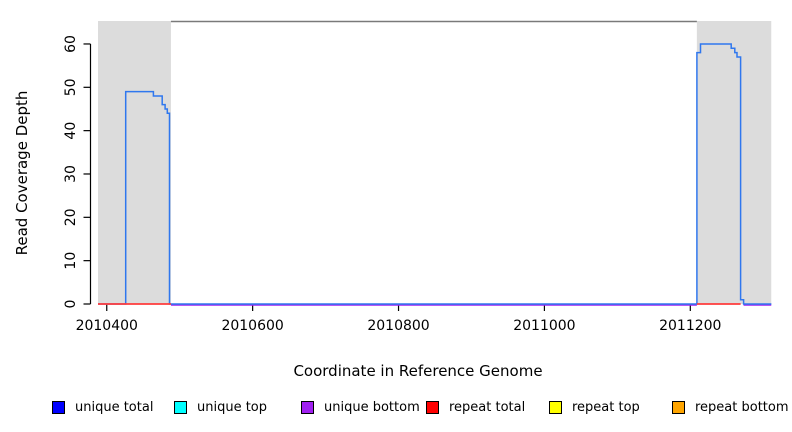  What do you see at coordinates (487, 407) in the screenshot?
I see `legend-label-repeat-total: repeat total` at bounding box center [487, 407].